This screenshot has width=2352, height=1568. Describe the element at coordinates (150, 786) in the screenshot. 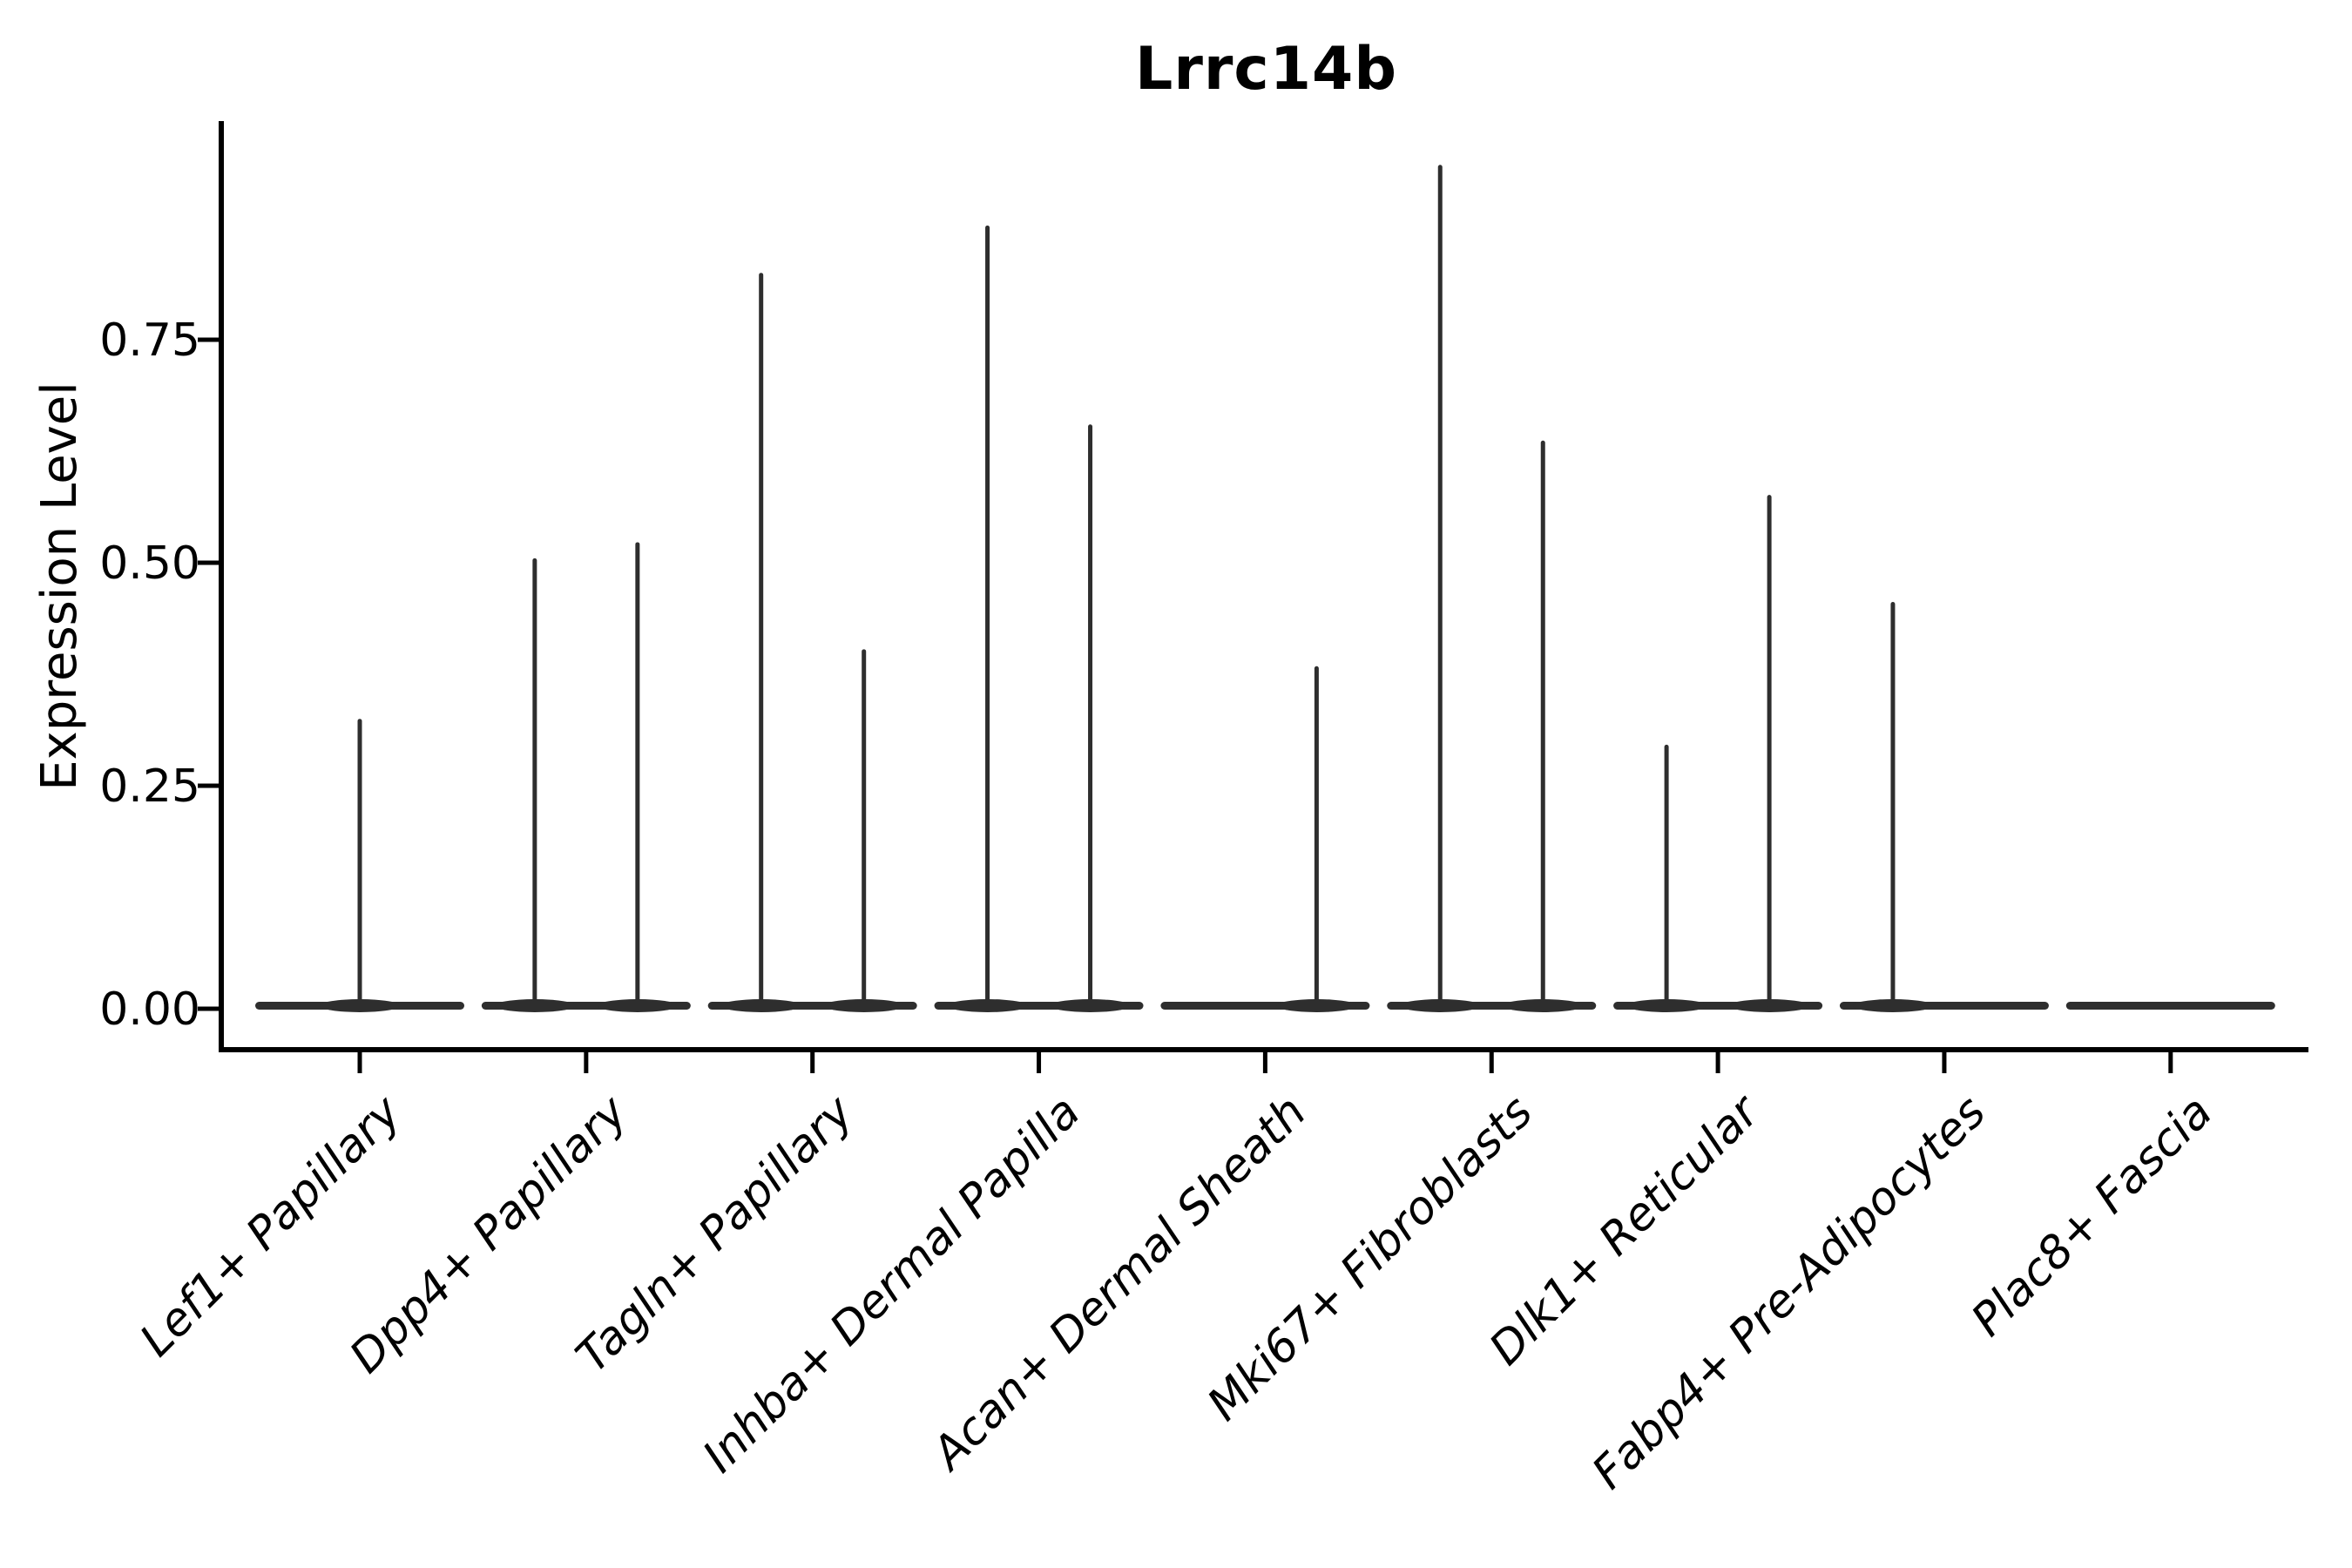

I see `y-tick-label: 0.25` at that location.